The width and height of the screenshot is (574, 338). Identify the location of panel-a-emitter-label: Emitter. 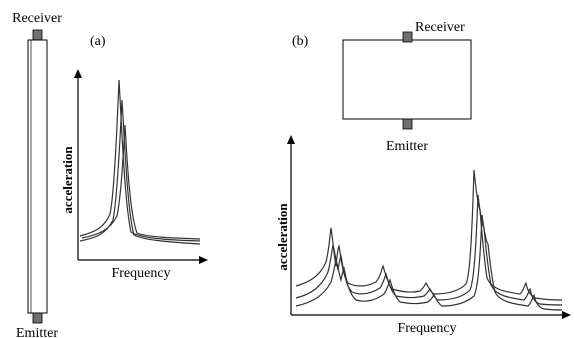
(37, 332).